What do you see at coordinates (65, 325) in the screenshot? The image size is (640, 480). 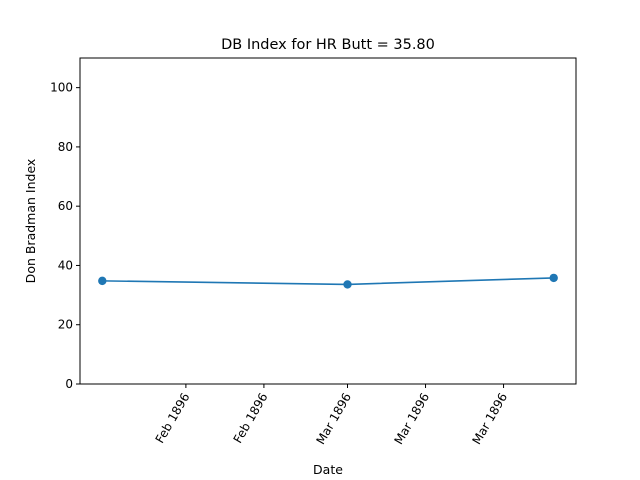 I see `y-tick-label: 20` at bounding box center [65, 325].